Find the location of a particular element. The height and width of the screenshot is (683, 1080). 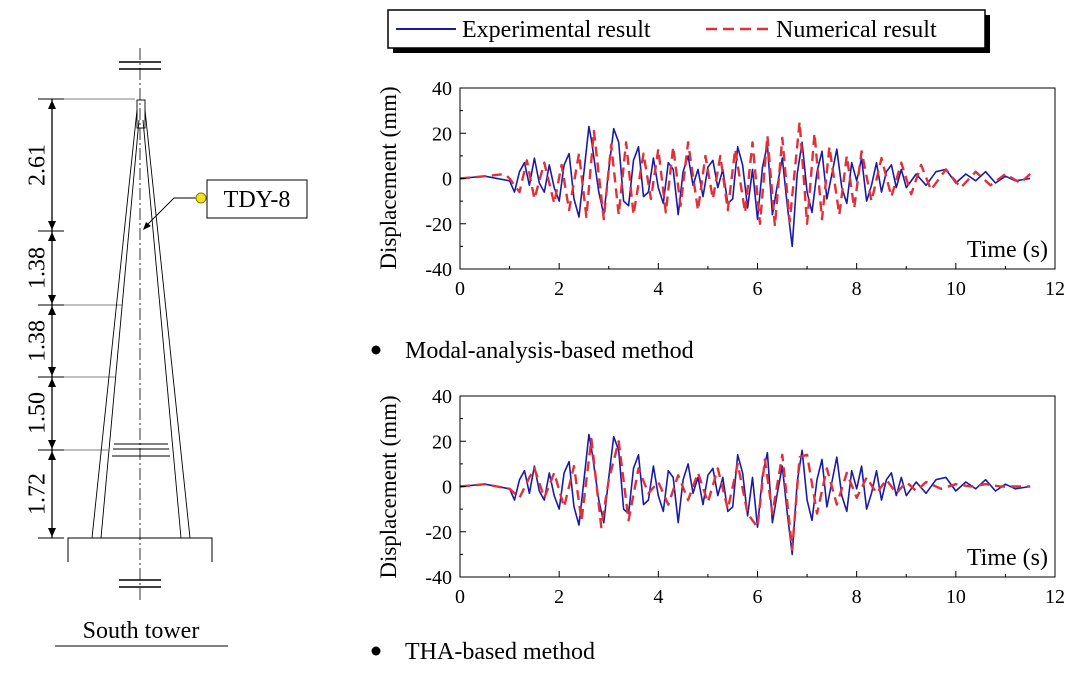

tower-label: South tower is located at coordinates (141, 631).